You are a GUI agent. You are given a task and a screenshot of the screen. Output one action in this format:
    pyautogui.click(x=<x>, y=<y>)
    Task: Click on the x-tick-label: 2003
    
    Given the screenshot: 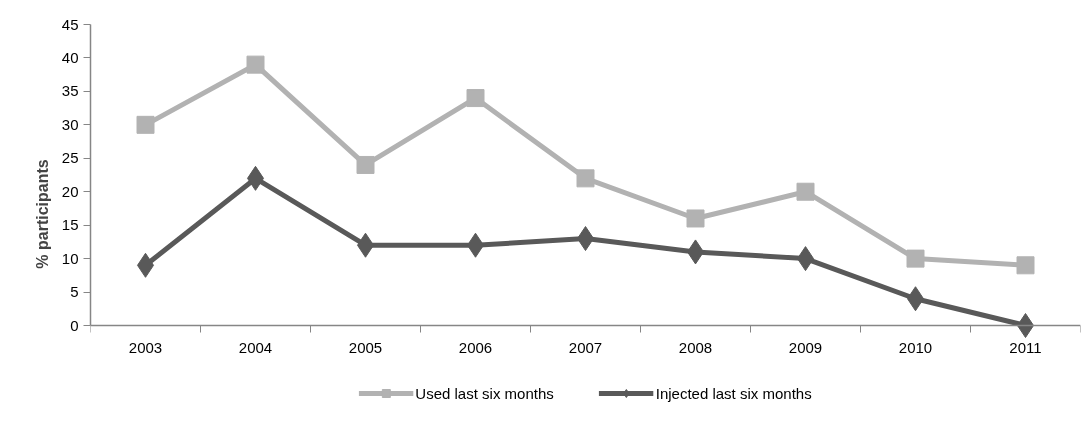 What is the action you would take?
    pyautogui.click(x=145, y=347)
    